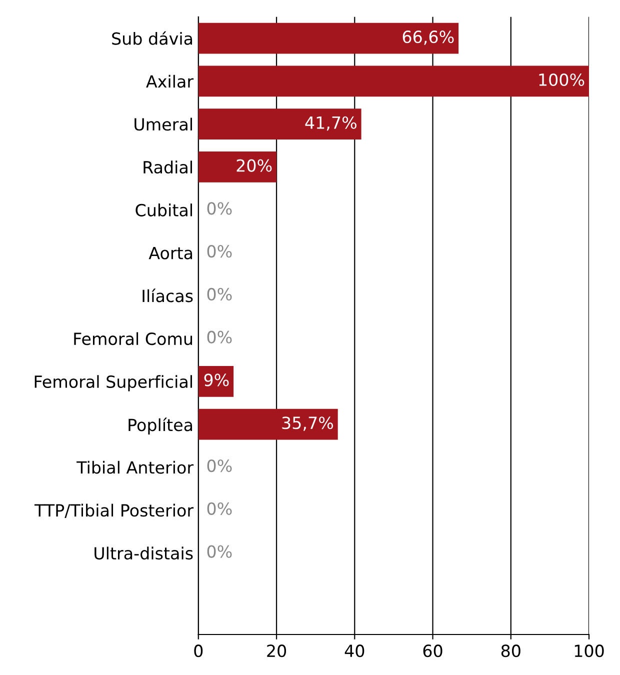 The image size is (620, 675). I want to click on x-tick-label: 80, so click(510, 651).